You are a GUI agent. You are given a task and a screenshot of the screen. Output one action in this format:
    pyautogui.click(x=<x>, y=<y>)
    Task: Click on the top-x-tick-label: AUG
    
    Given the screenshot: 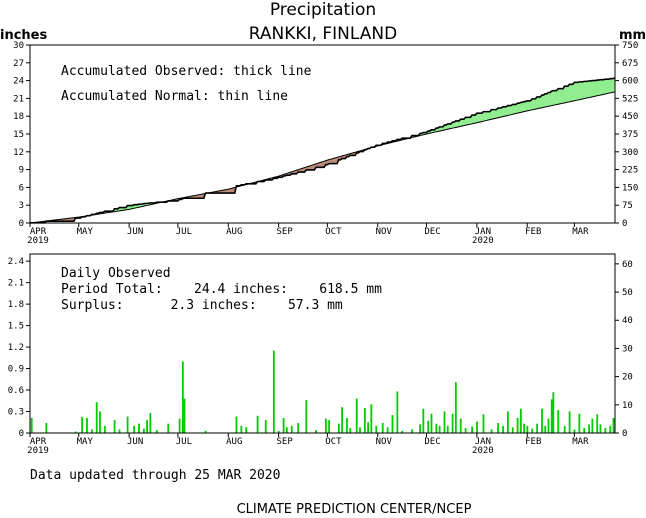 What is the action you would take?
    pyautogui.click(x=234, y=232)
    